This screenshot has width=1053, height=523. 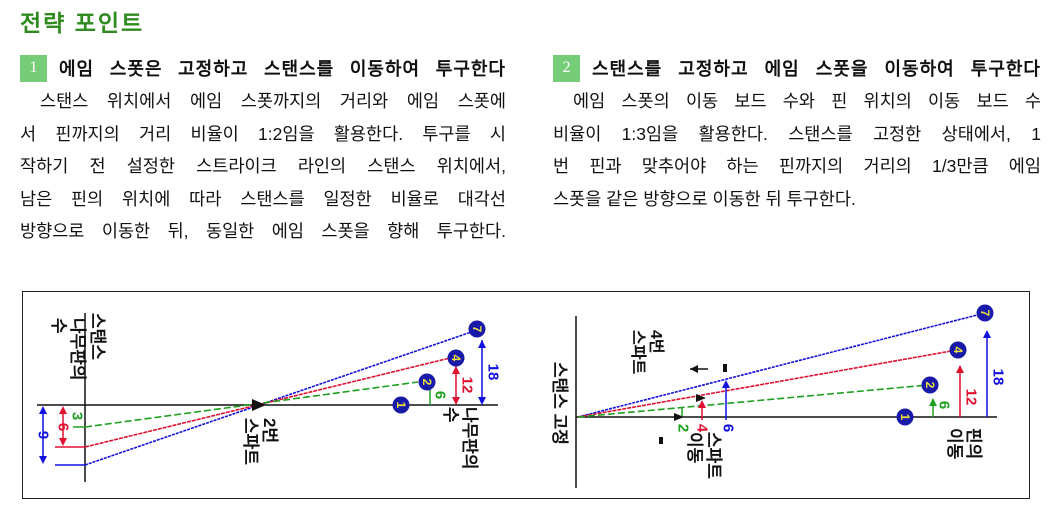 What do you see at coordinates (63, 427) in the screenshot?
I see `red-value: 6` at bounding box center [63, 427].